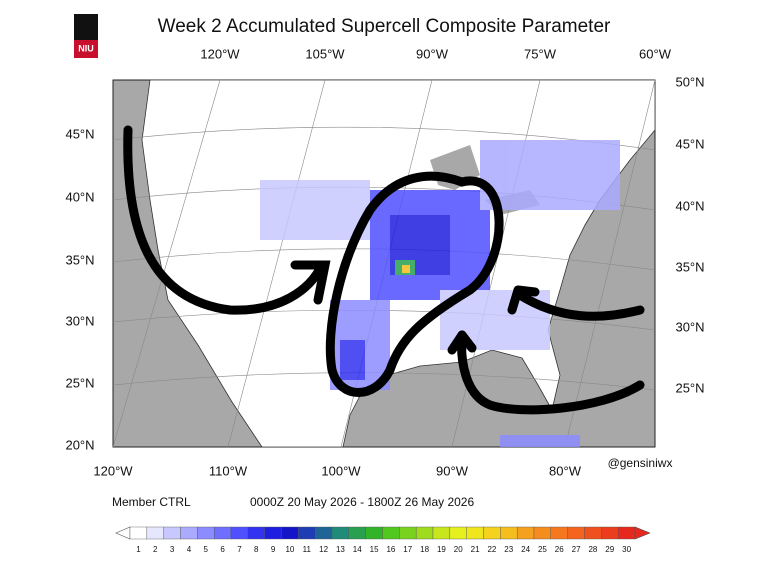 The height and width of the screenshot is (581, 768). What do you see at coordinates (407, 549) in the screenshot?
I see `colorbar-label: 17` at bounding box center [407, 549].